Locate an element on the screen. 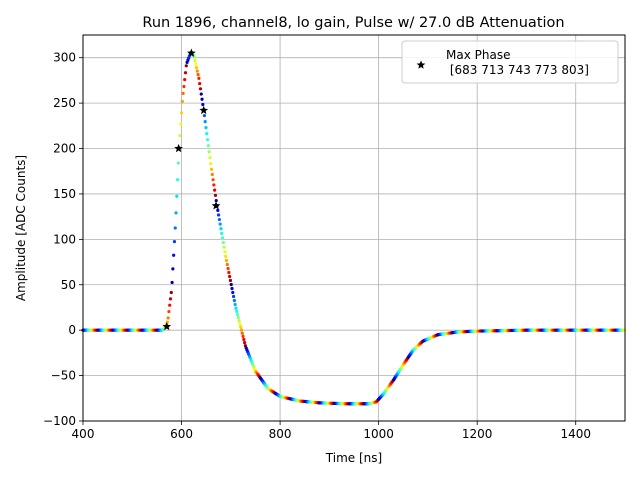 This screenshot has height=480, width=640. x-axis-ticks: 400 600 800 1000 1200 1400 is located at coordinates (331, 431).